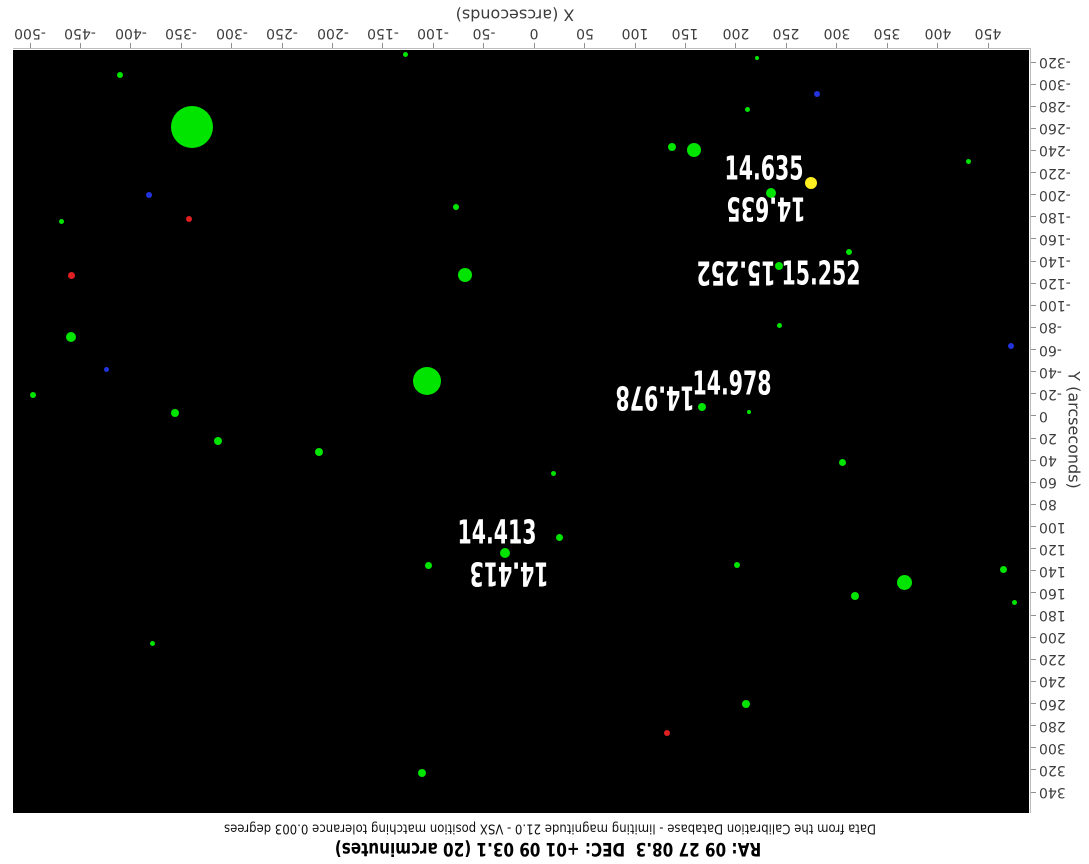  Describe the element at coordinates (837, 33) in the screenshot. I see `x-tick-label: 300` at that location.